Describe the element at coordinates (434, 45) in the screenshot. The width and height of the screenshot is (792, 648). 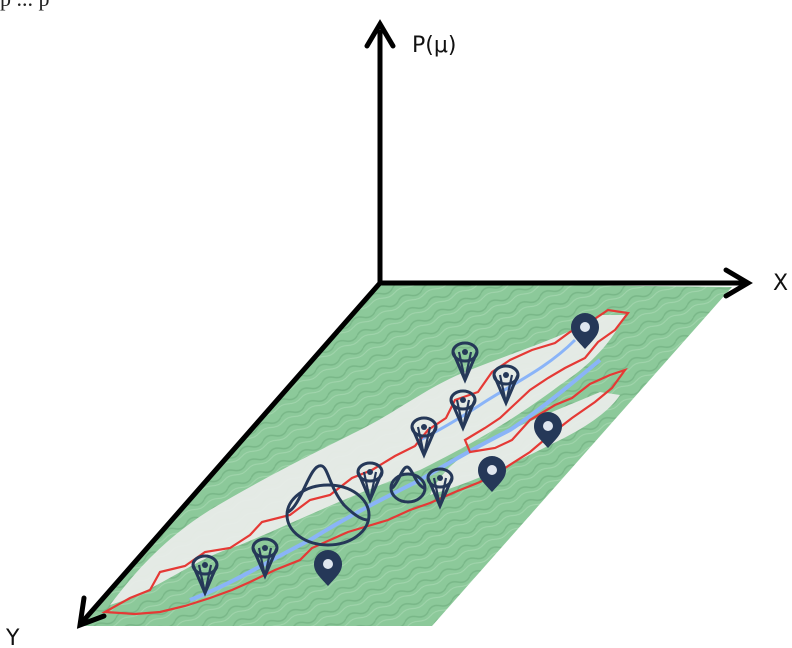
I see `vertical-axis-label: P(μ)` at that location.